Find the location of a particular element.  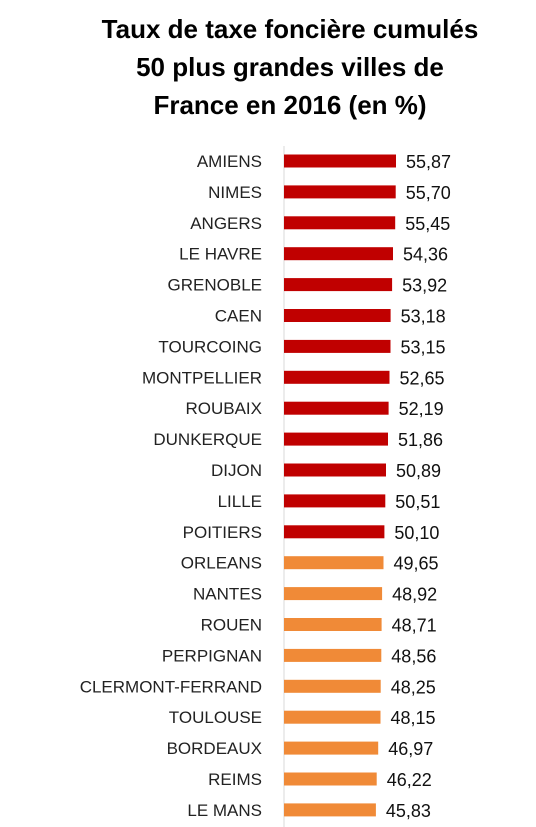

data-label: 52,19 is located at coordinates (421, 409).